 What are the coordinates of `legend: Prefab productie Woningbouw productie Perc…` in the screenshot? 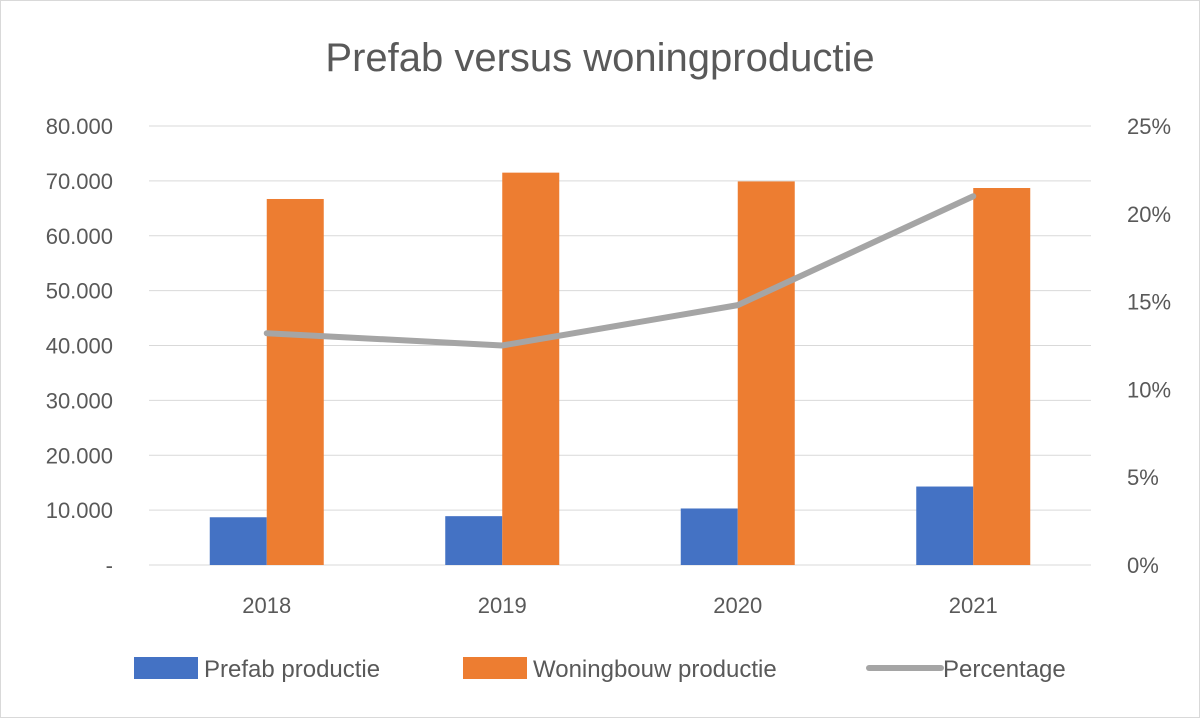 It's located at (600, 669).